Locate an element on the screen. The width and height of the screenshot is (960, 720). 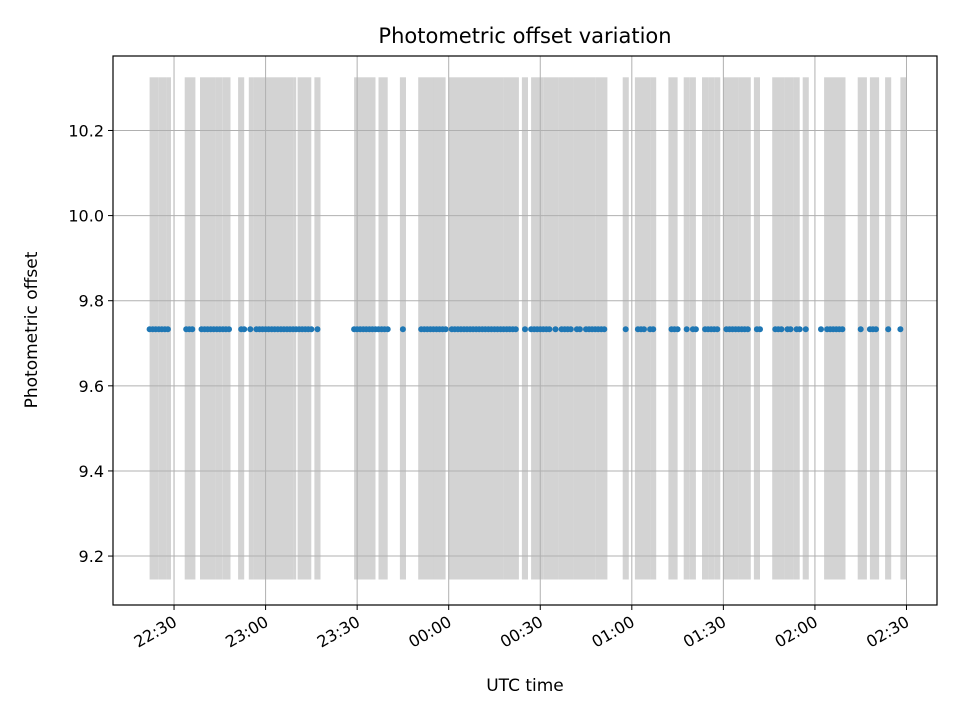
y-axis-label: Photometric offset is located at coordinates (32, 329).